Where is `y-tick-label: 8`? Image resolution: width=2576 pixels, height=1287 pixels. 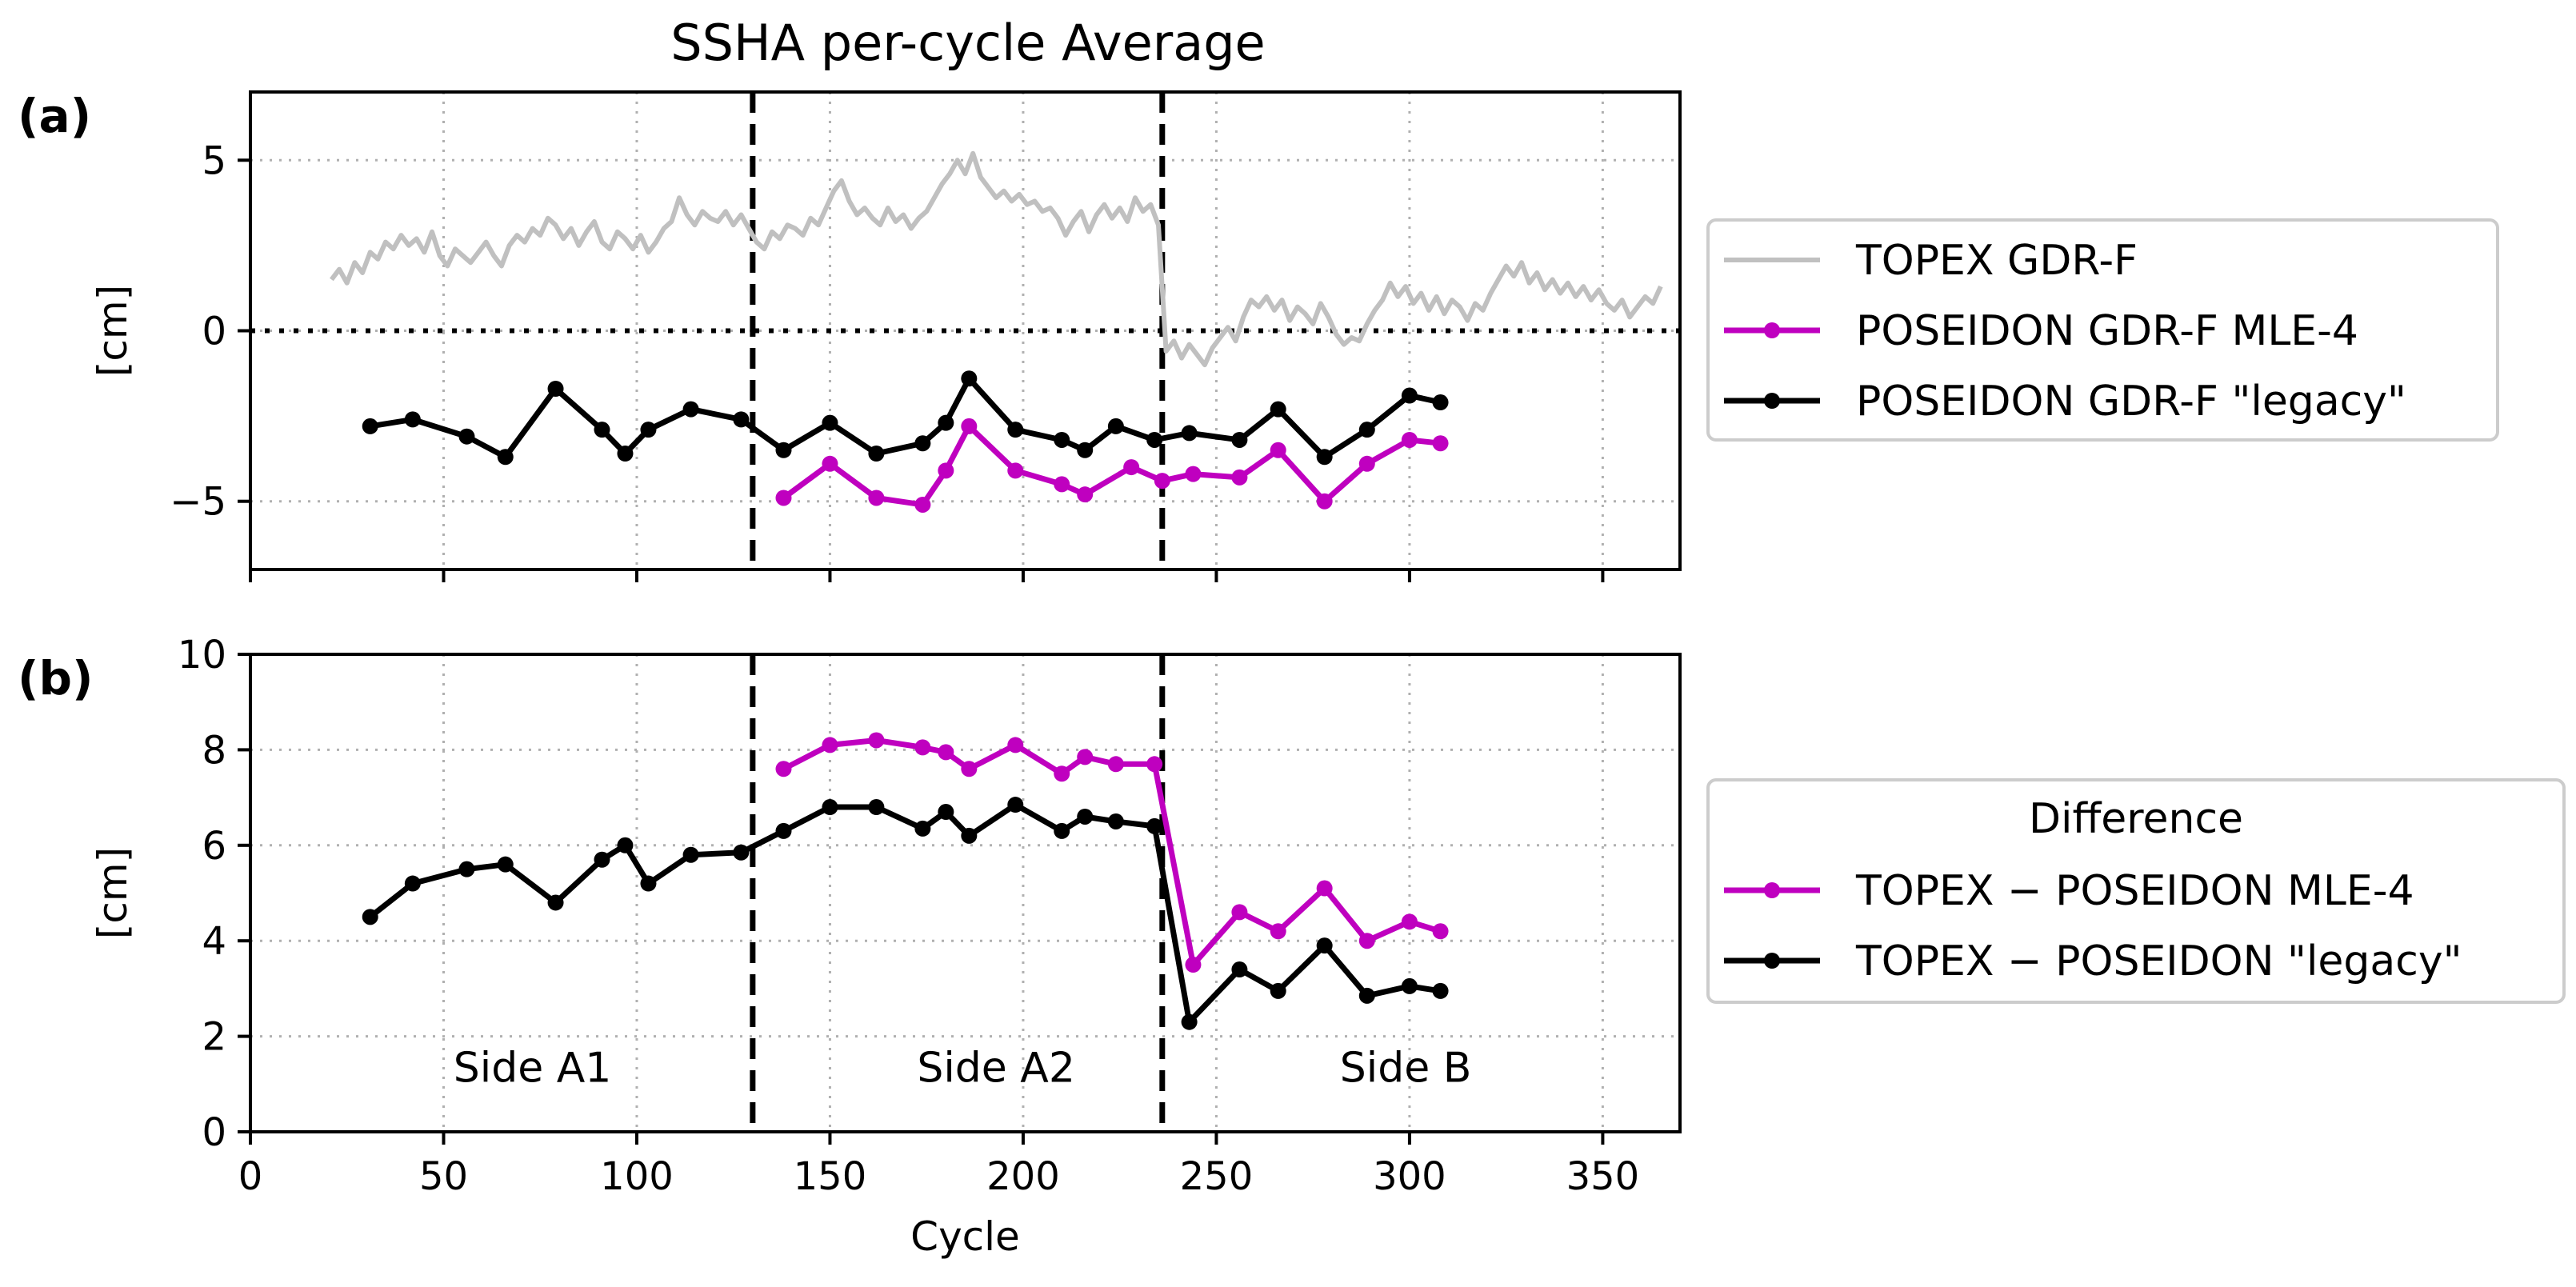
y-tick-label: 8 is located at coordinates (214, 750).